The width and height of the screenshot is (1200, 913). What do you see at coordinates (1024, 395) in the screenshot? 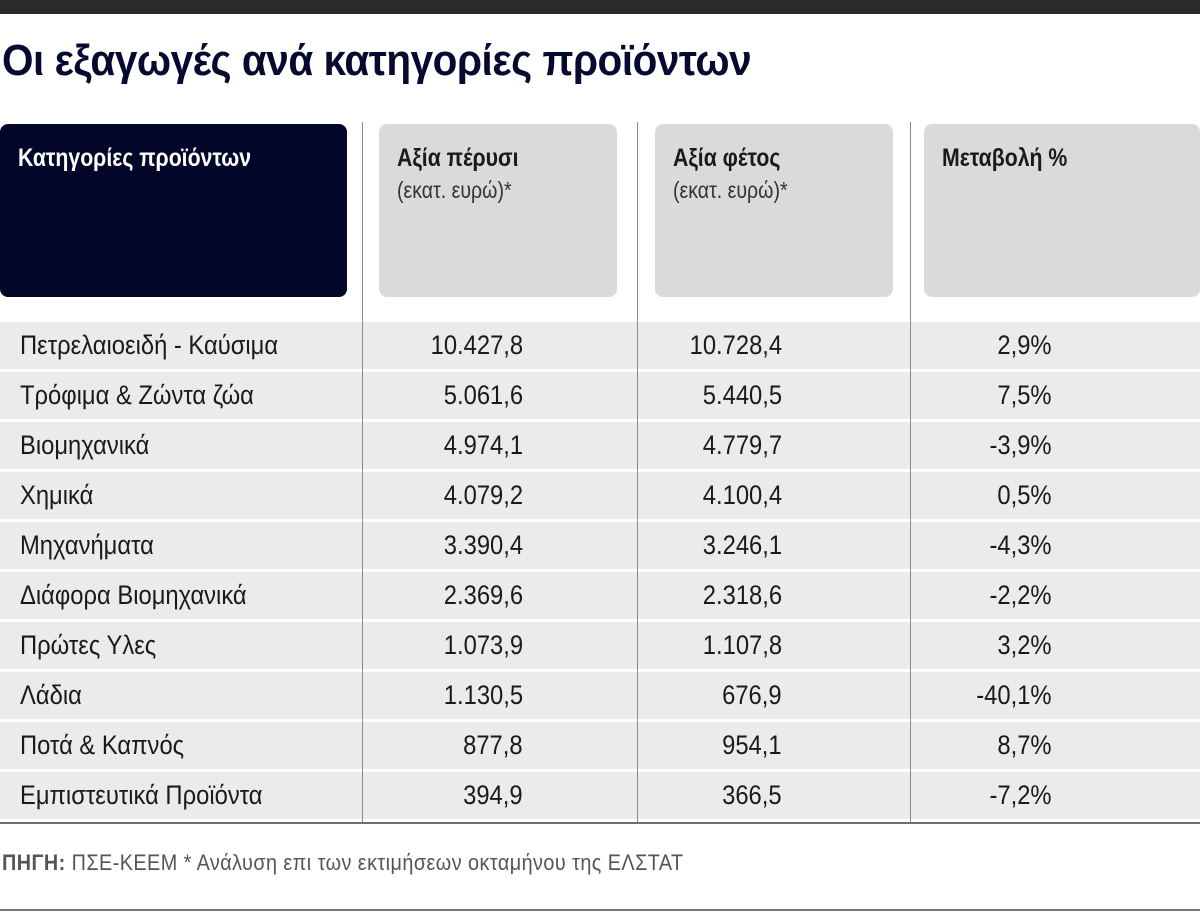
I see `cell-change: 7,5%` at bounding box center [1024, 395].